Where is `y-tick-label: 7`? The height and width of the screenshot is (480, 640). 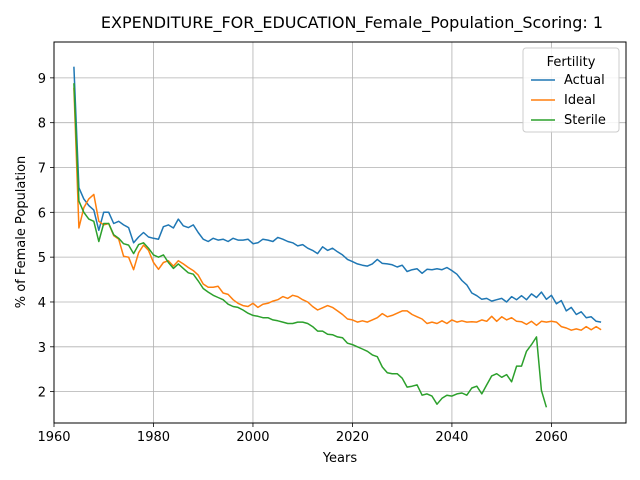
y-tick-label: 7 is located at coordinates (42, 169).